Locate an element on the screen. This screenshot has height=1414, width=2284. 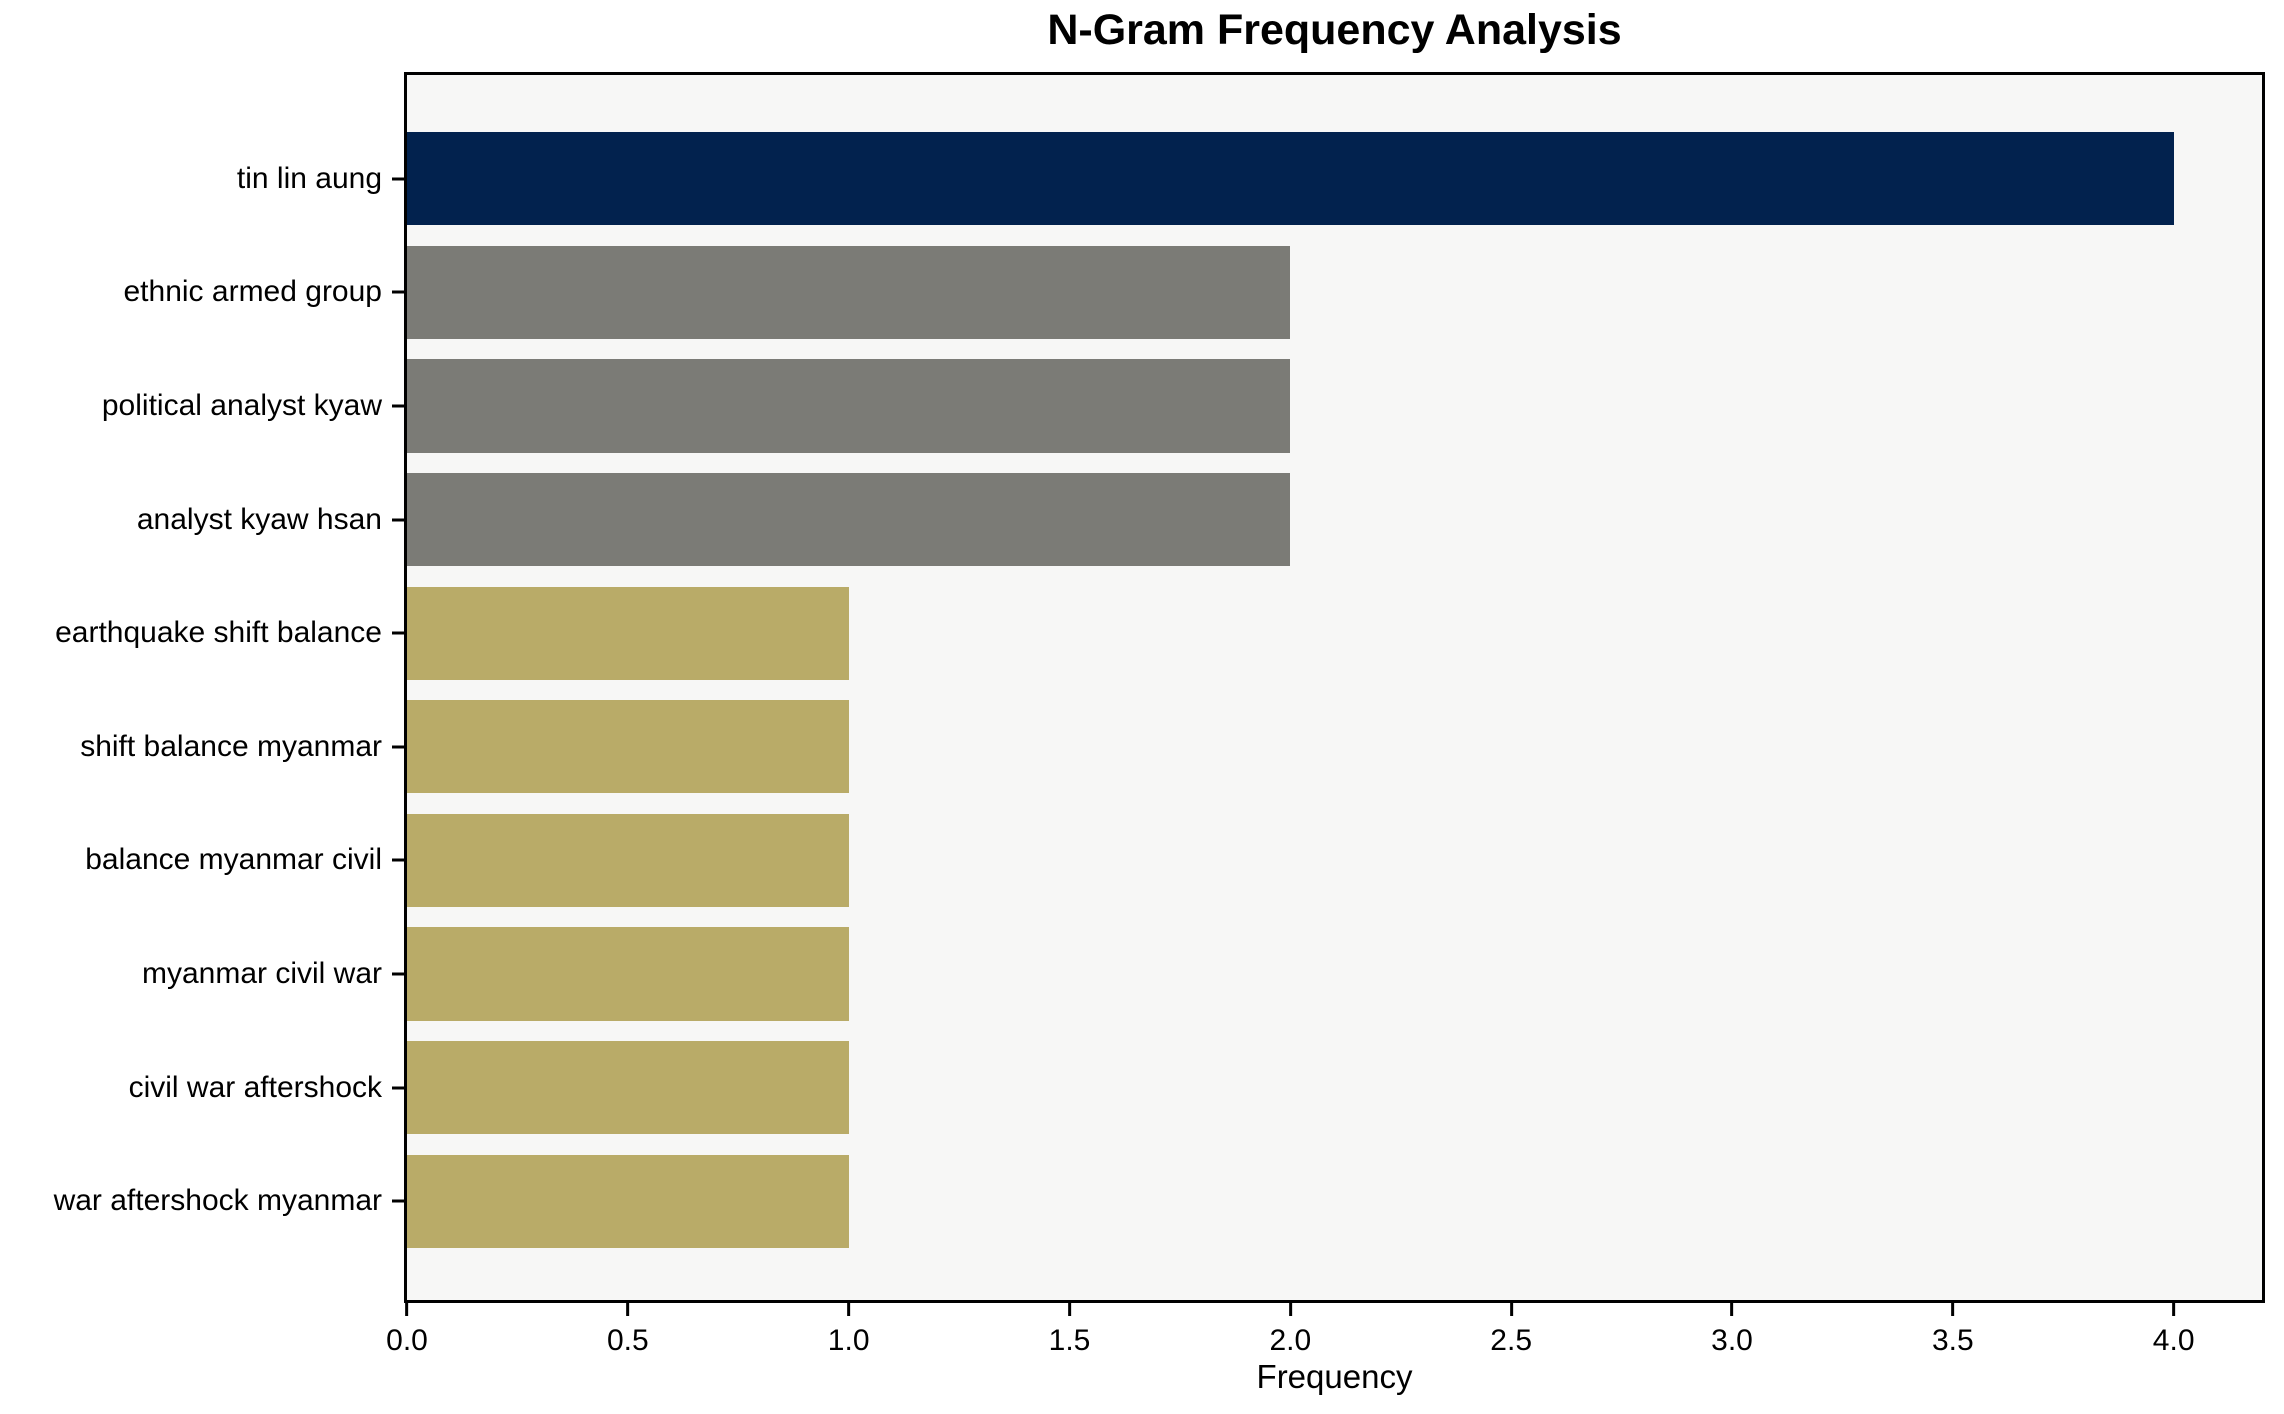
bar-row: balance myanmar civil is located at coordinates (1173, 861).